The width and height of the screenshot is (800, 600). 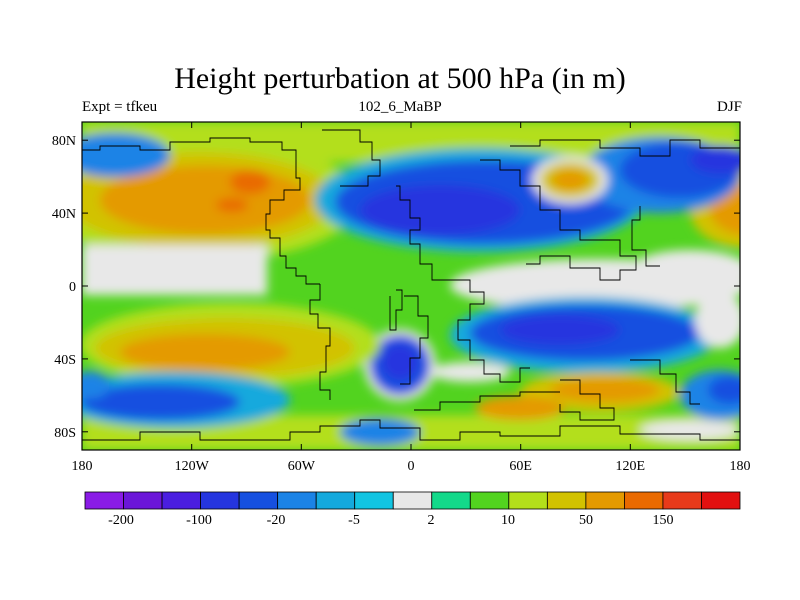 I want to click on colorbar-label: -100, so click(x=199, y=520).